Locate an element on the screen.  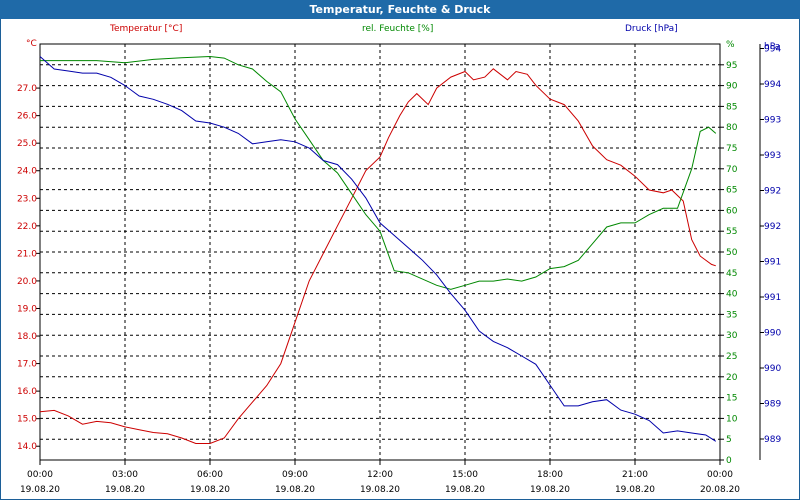
temperature-tick-label: 19.0 is located at coordinates (27, 309).